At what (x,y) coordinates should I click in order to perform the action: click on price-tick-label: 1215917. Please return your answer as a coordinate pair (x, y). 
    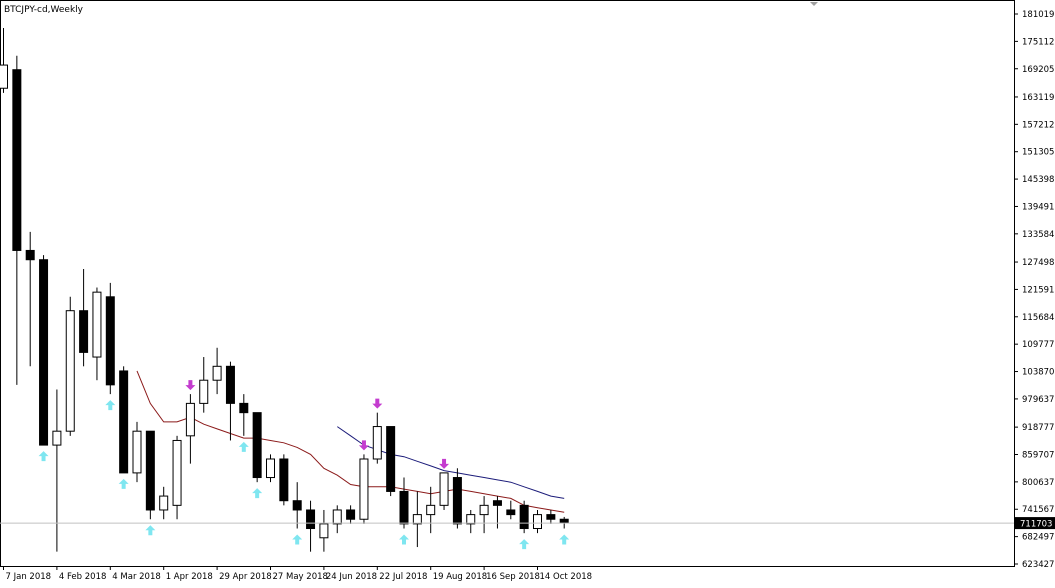
    Looking at the image, I should click on (1038, 290).